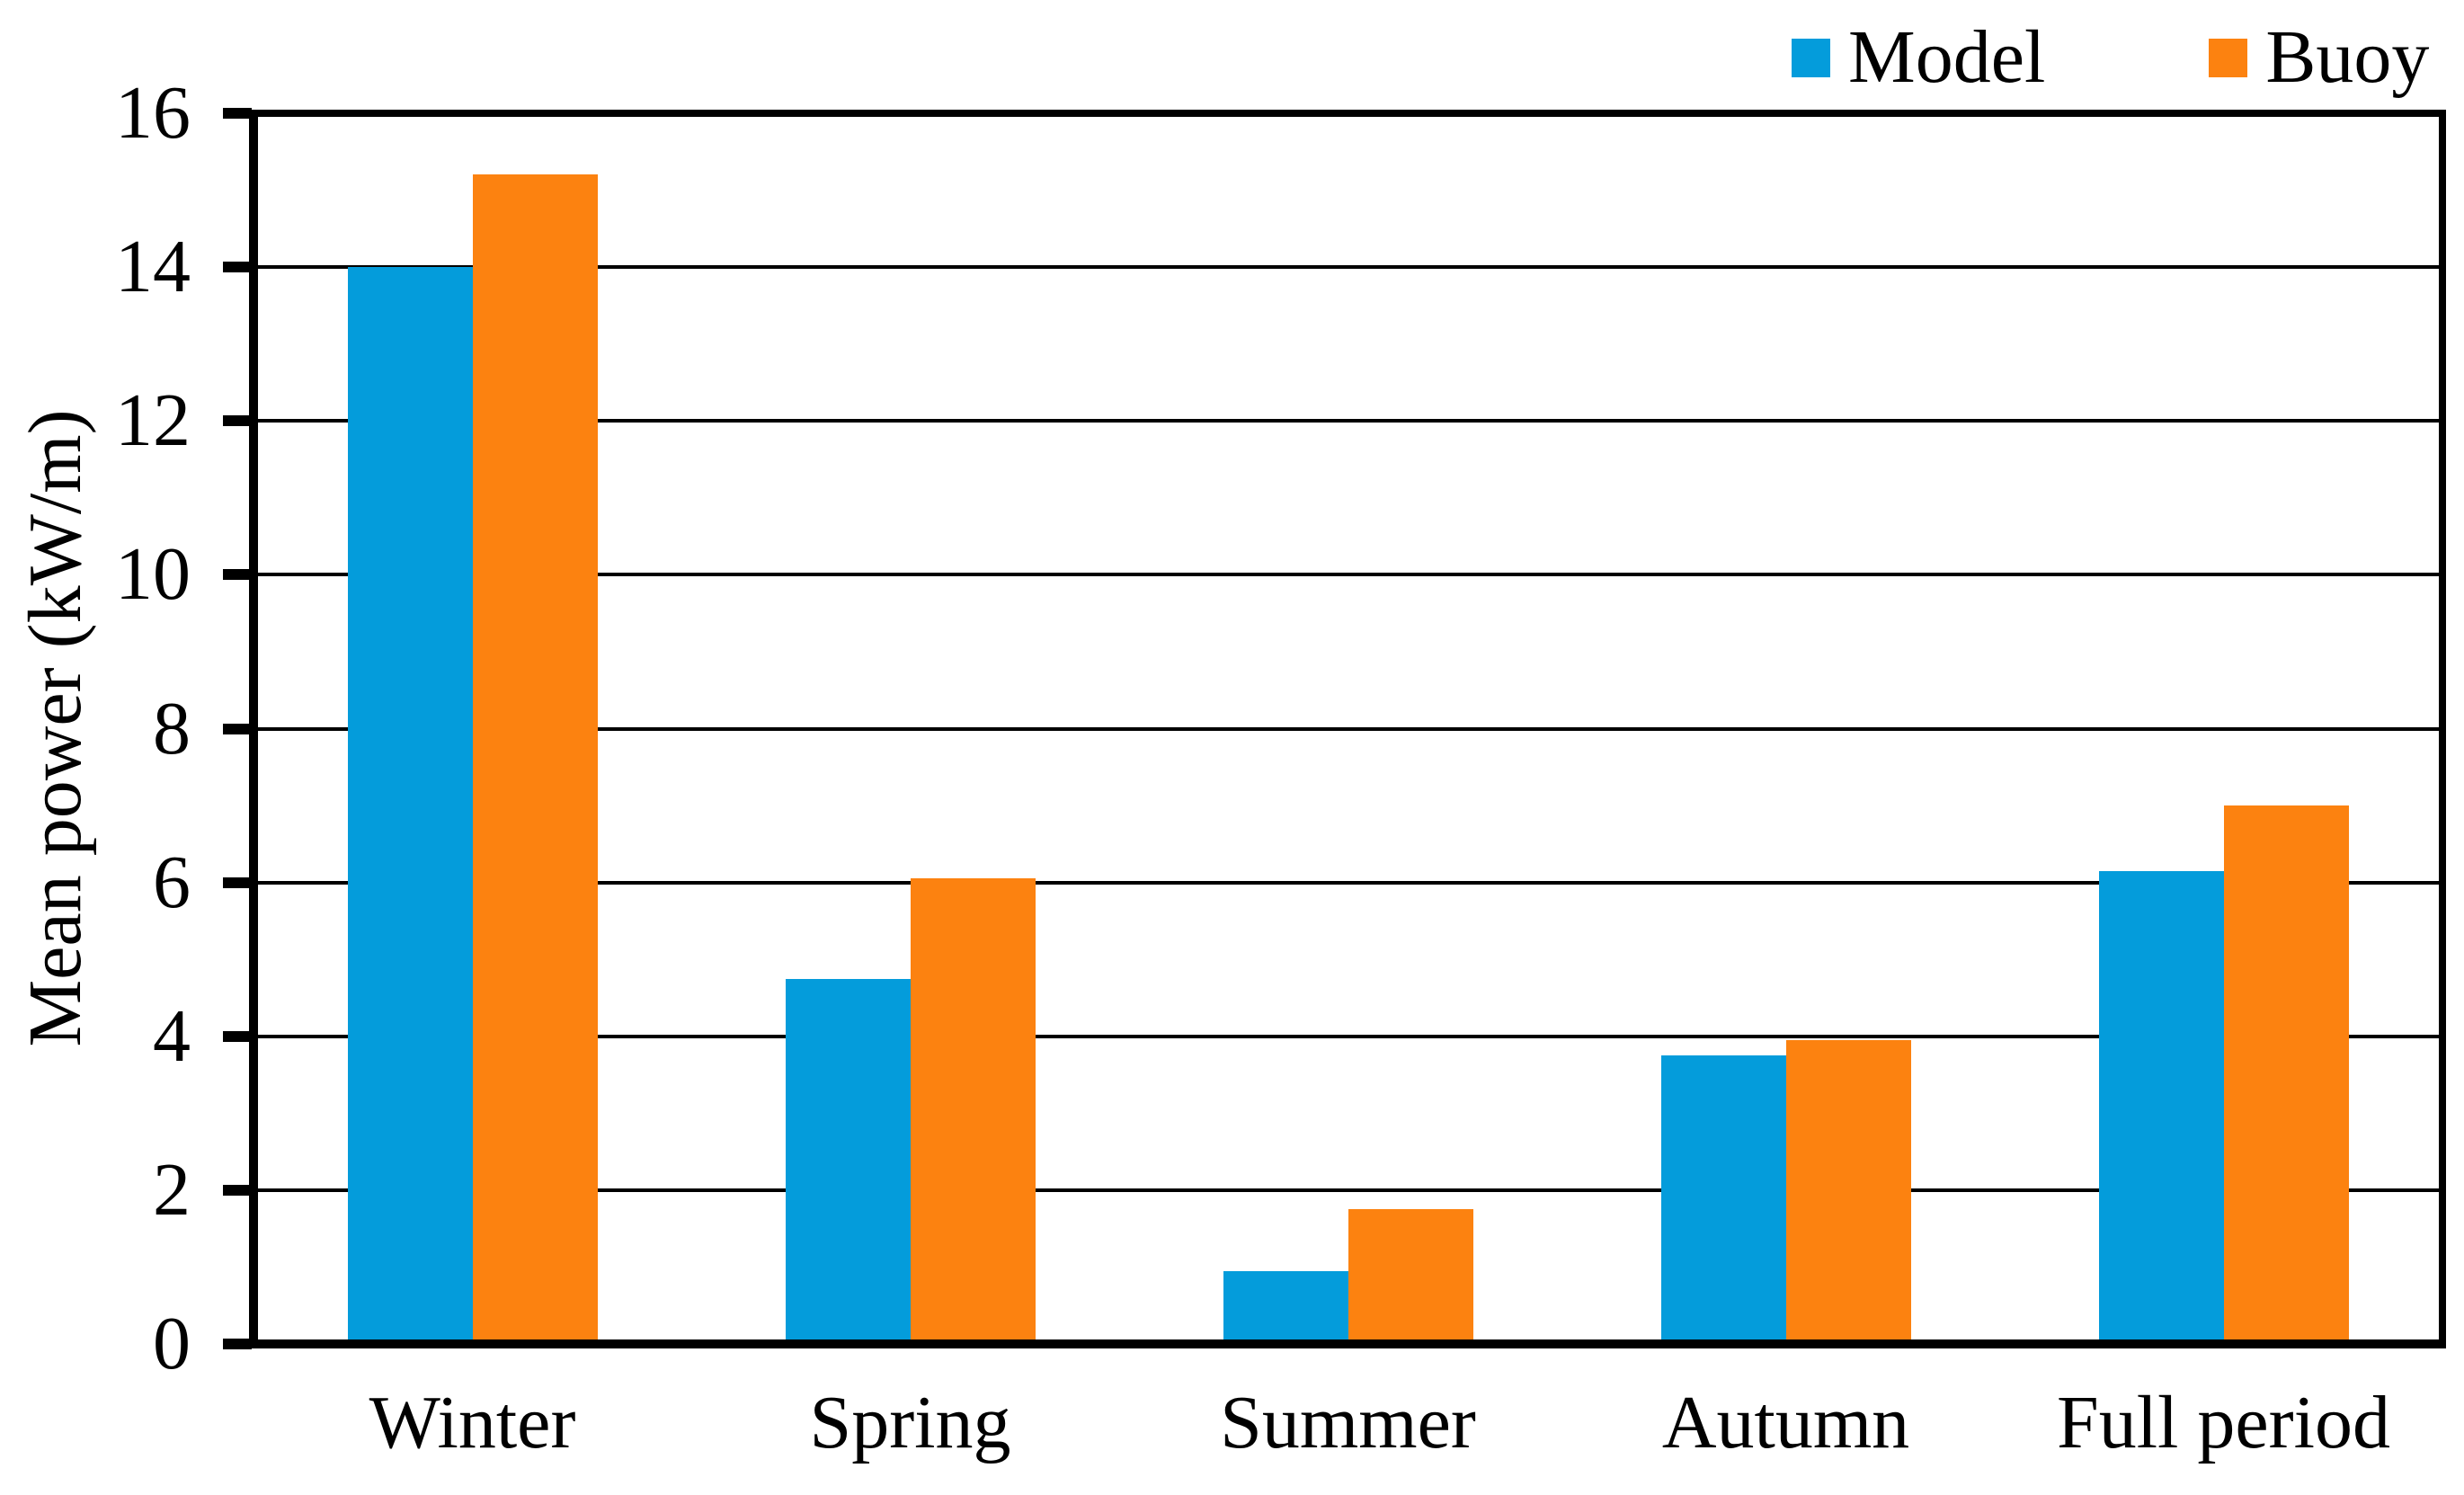 The width and height of the screenshot is (2464, 1495). Describe the element at coordinates (535, 757) in the screenshot. I see `bar-buoy-winter` at that location.